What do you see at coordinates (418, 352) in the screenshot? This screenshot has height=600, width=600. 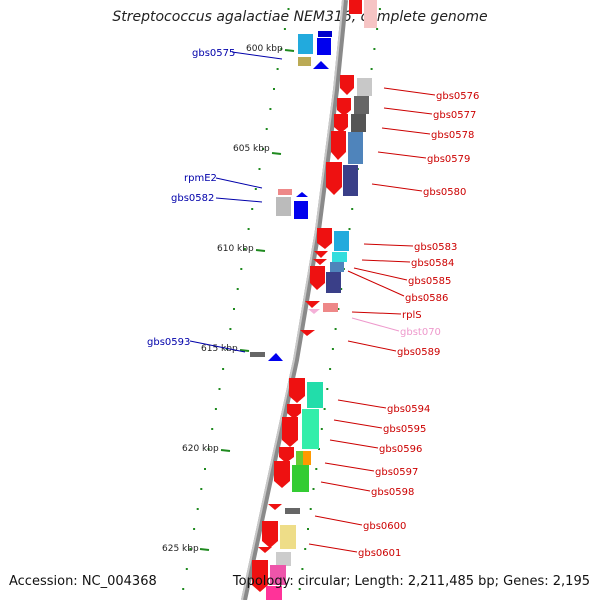 I see `gene-label: gbs0589` at bounding box center [418, 352].